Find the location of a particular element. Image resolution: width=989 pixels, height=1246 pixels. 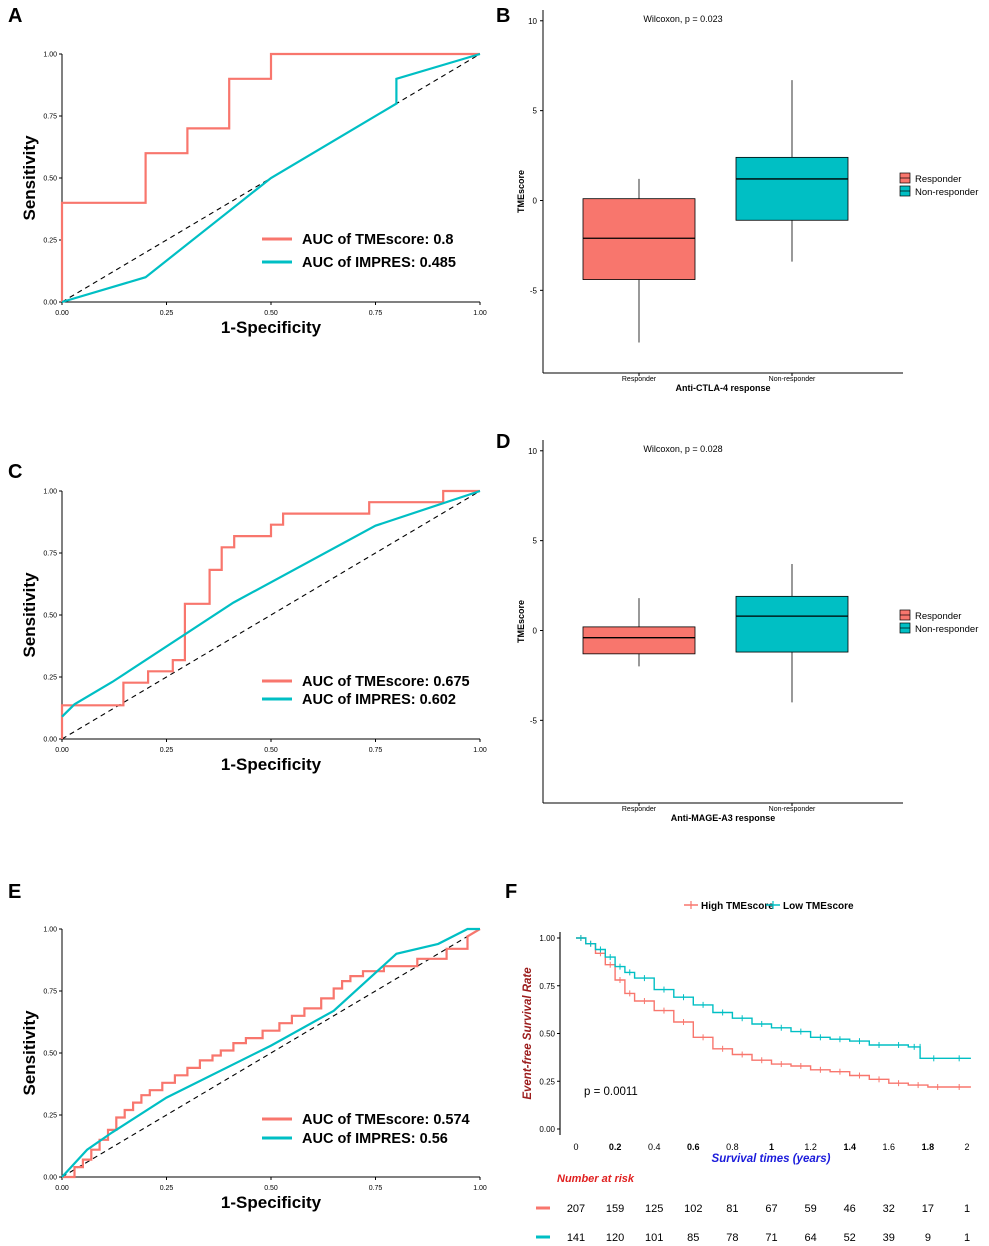

risk-count: 159 is located at coordinates (615, 1209).